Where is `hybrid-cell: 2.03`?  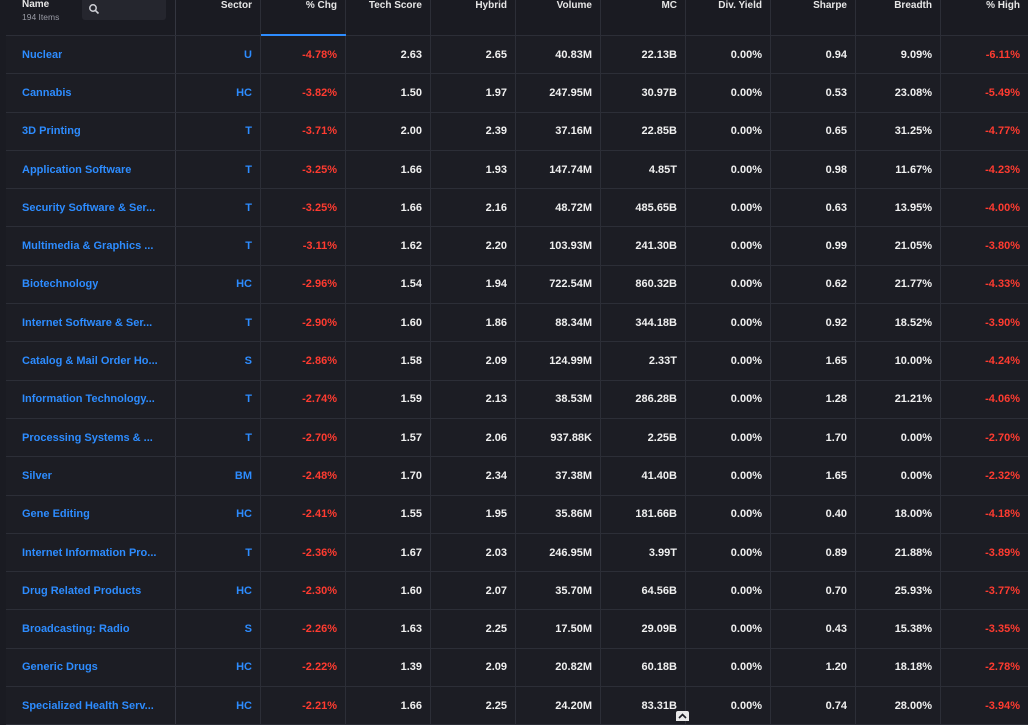 hybrid-cell: 2.03 is located at coordinates (473, 552).